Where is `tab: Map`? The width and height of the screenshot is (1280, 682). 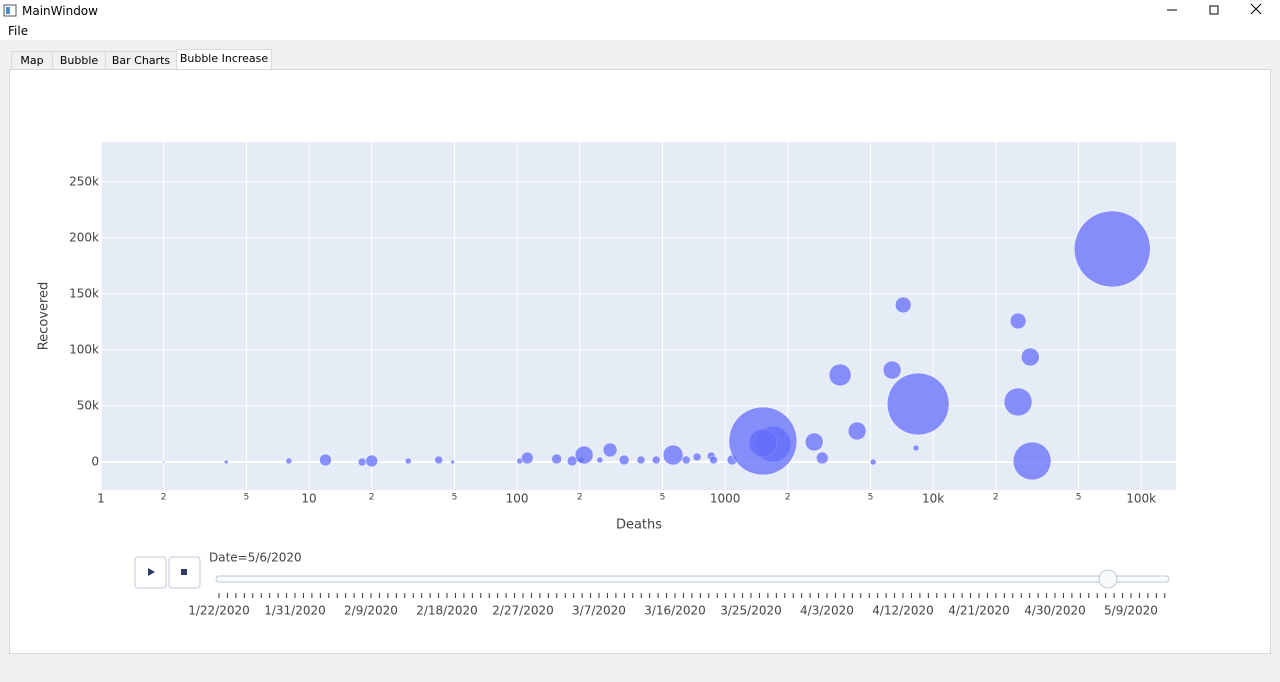
tab: Map is located at coordinates (32, 60).